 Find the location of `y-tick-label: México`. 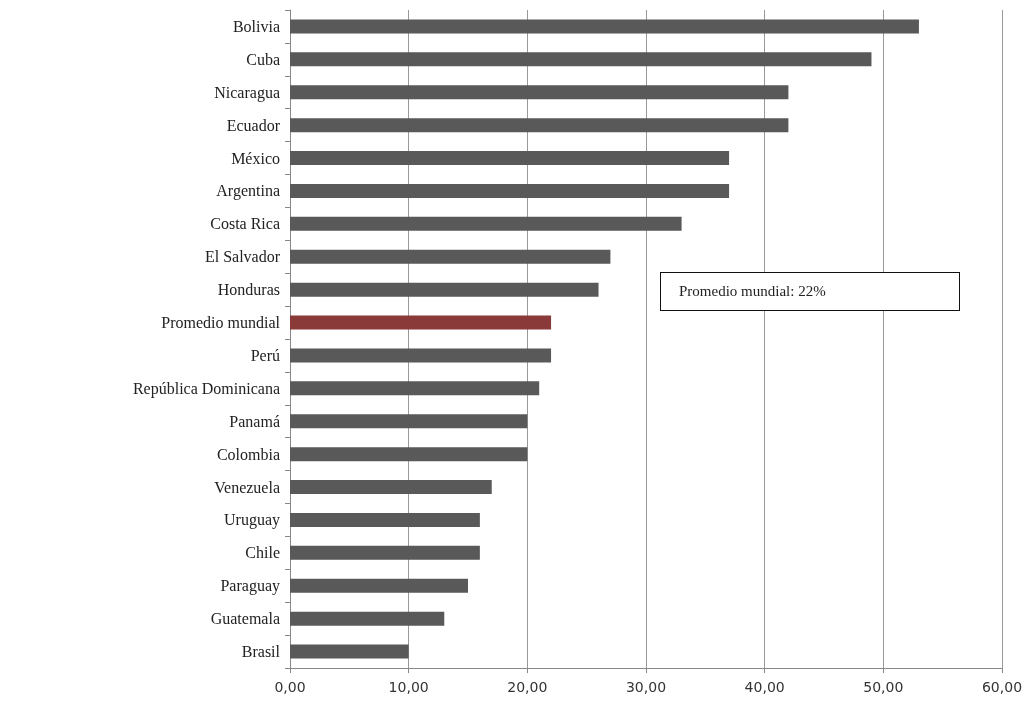

y-tick-label: México is located at coordinates (255, 158).